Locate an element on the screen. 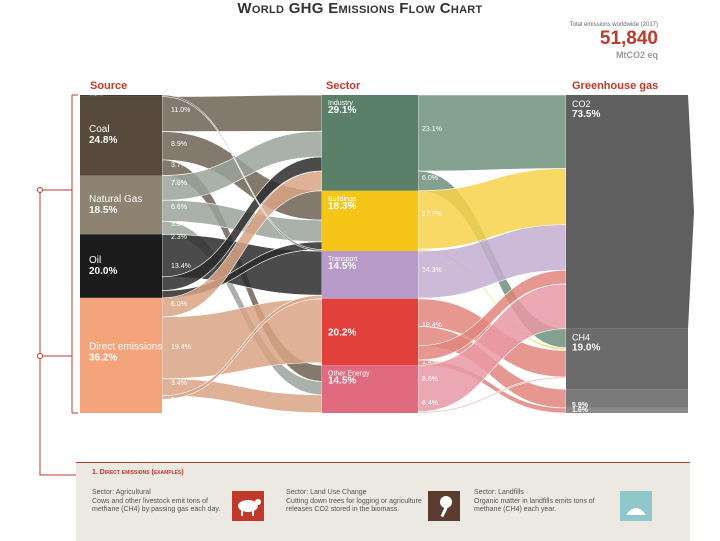  source-flow-label: 8.9% is located at coordinates (179, 144).